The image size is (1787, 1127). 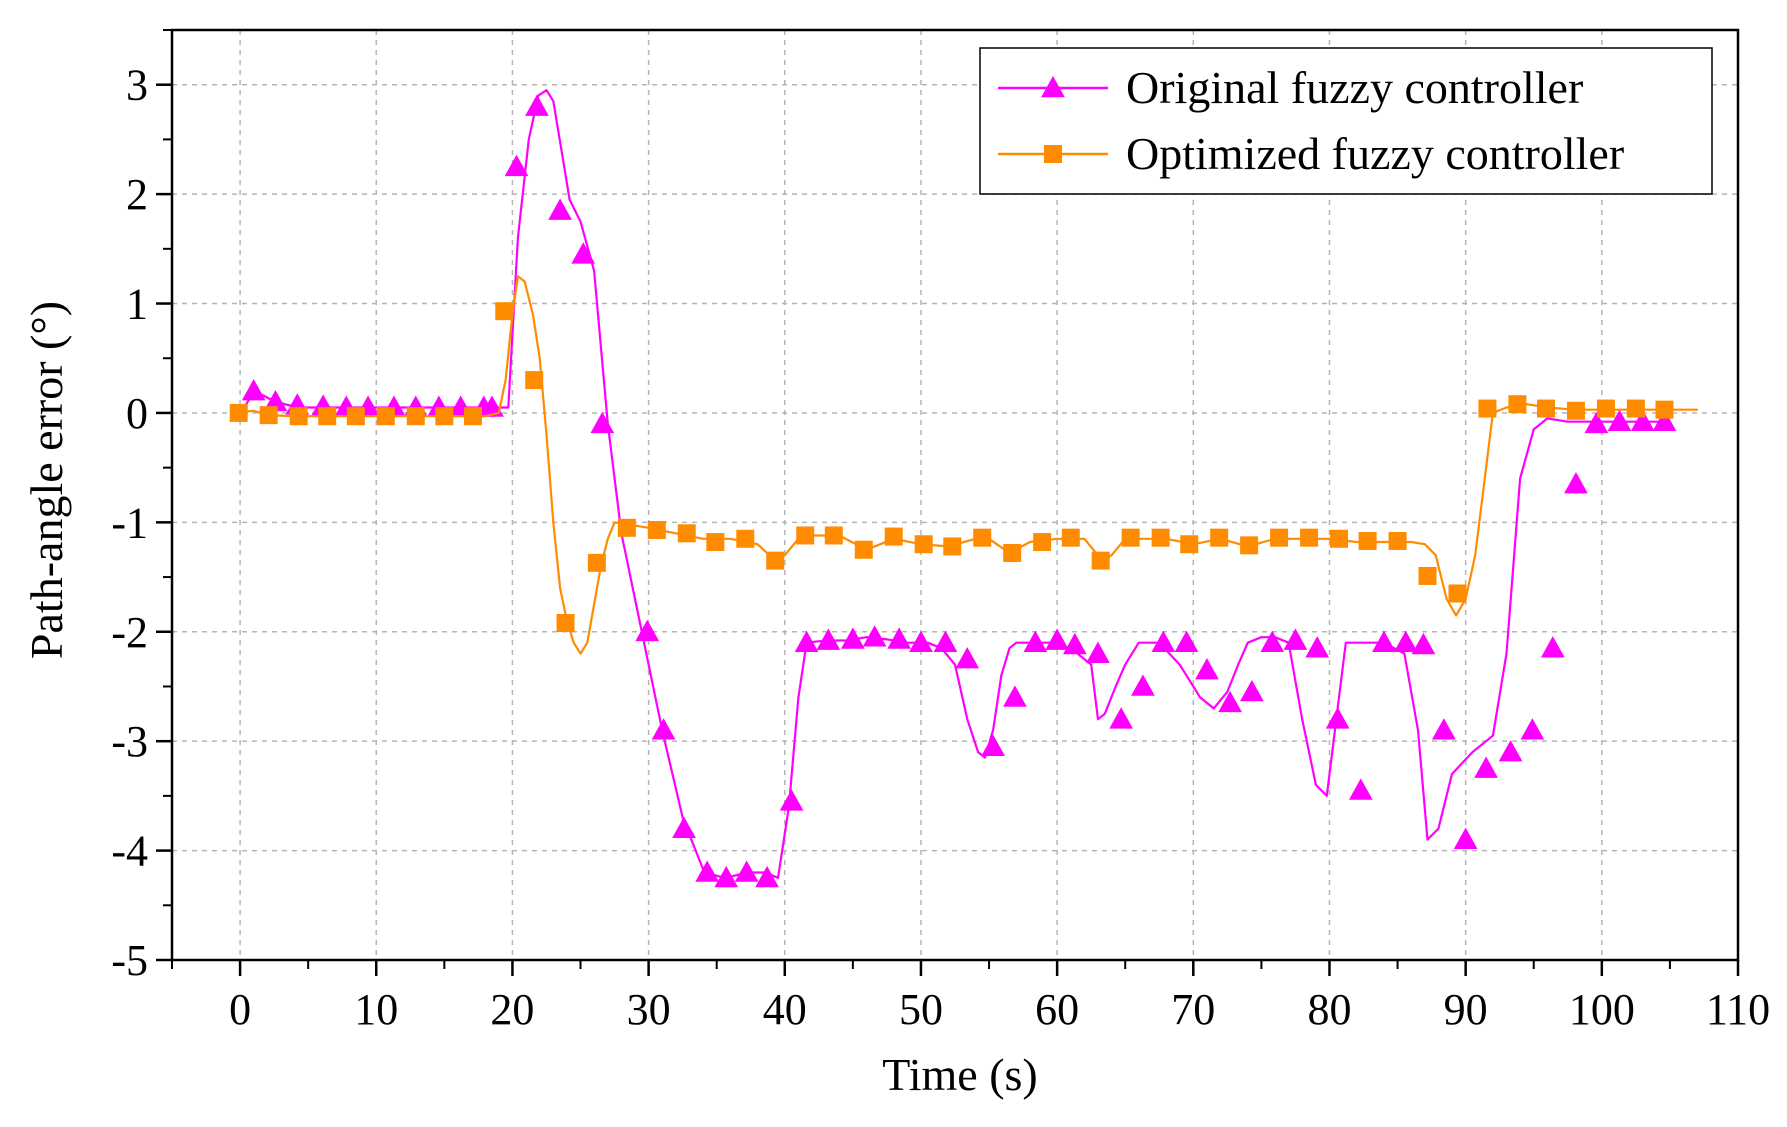 I want to click on legend-label: Optimized fuzzy controller, so click(x=1375, y=153).